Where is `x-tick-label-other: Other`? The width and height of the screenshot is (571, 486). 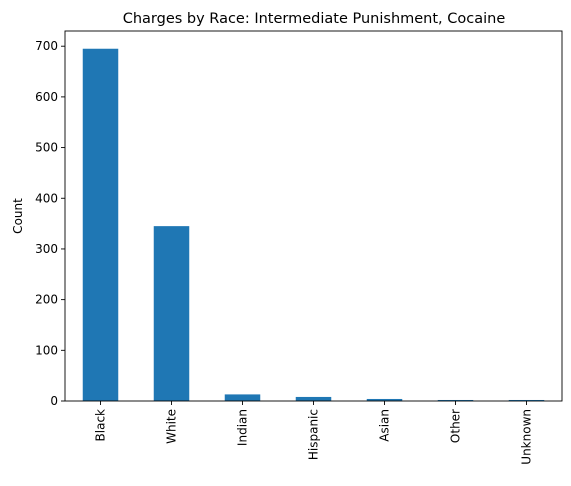
x-tick-label-other: Other is located at coordinates (456, 426).